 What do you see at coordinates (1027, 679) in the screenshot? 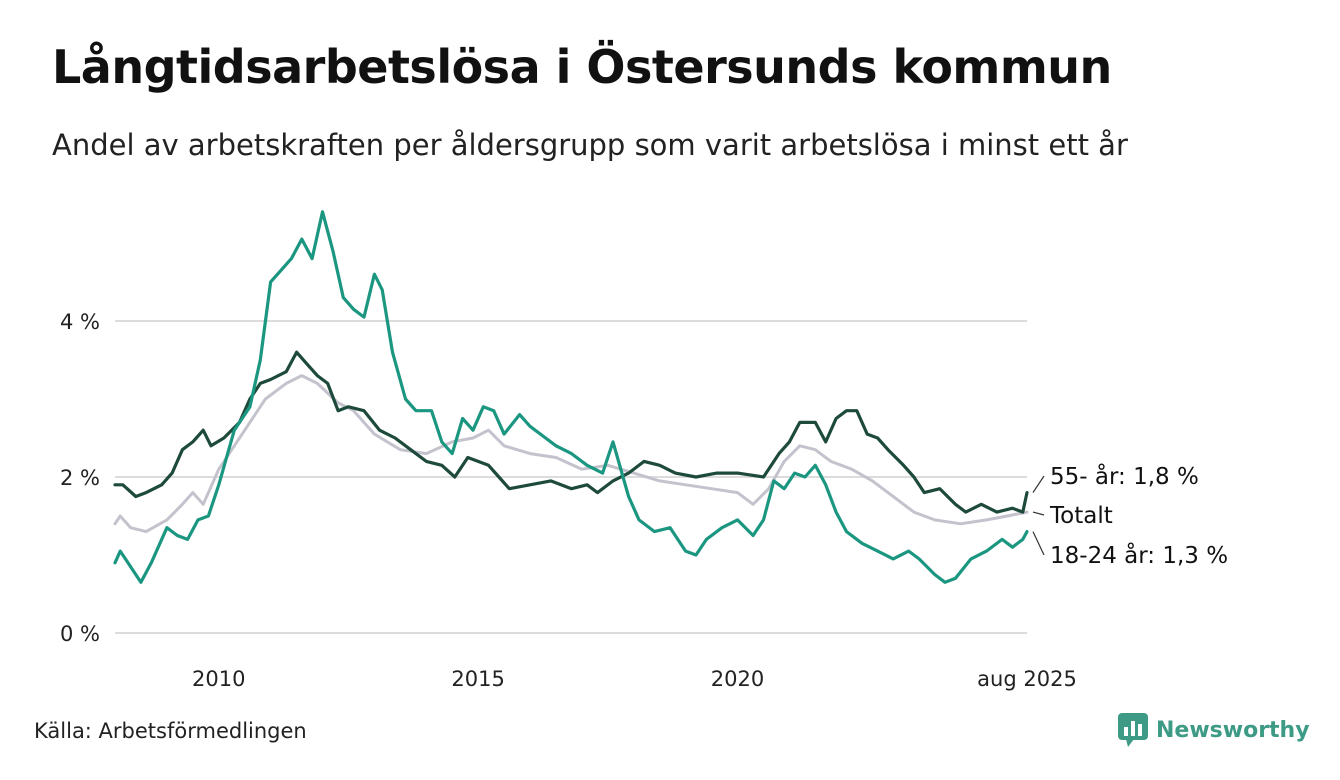
I see `x-tick-label: aug 2025` at bounding box center [1027, 679].